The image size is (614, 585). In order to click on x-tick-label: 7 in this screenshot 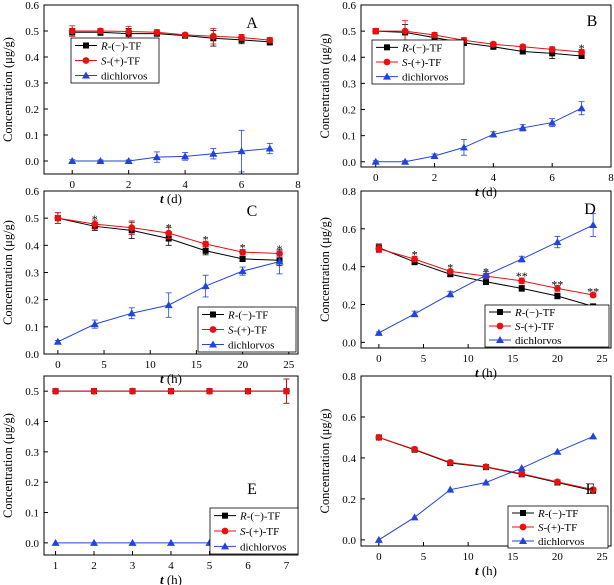, I will do `click(287, 566)`.